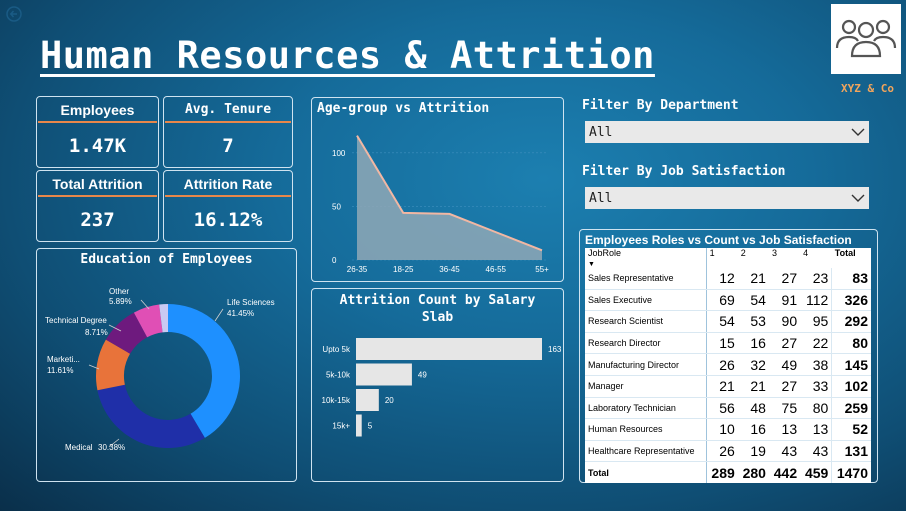  Describe the element at coordinates (727, 132) in the screenshot. I see `department-dropdown: All` at that location.